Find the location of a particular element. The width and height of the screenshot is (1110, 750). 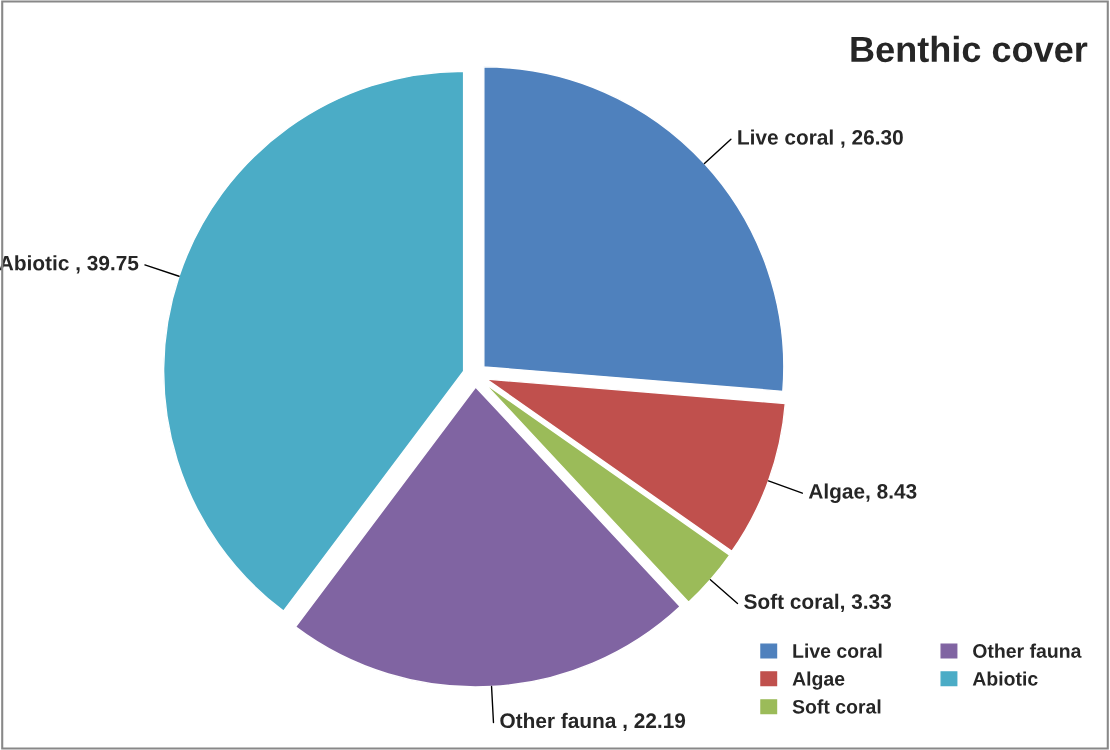

legend-label: Live coral is located at coordinates (837, 650).